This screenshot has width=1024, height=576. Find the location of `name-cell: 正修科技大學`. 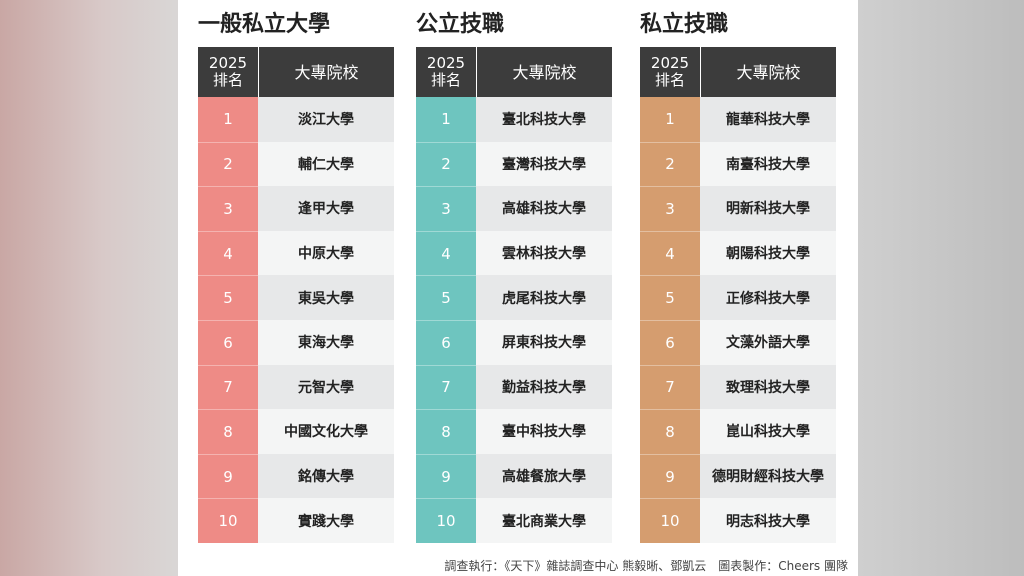

name-cell: 正修科技大學 is located at coordinates (768, 297).